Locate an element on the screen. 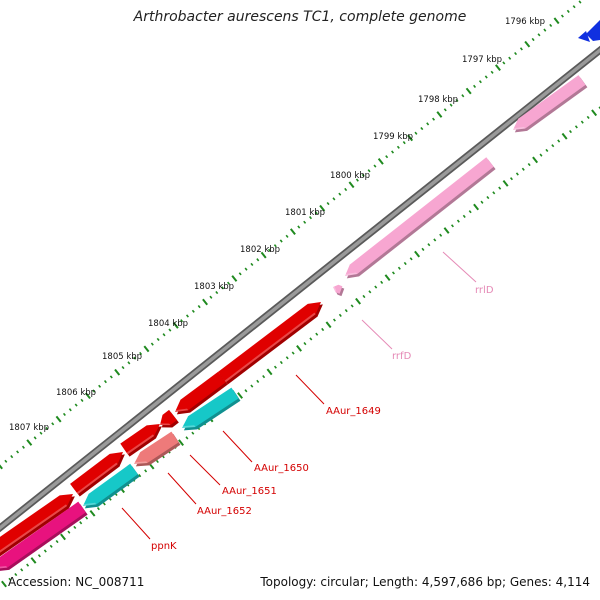 This screenshot has height=600, width=600. feature-arrow-aaur-1650-fwd is located at coordinates (141, 440).